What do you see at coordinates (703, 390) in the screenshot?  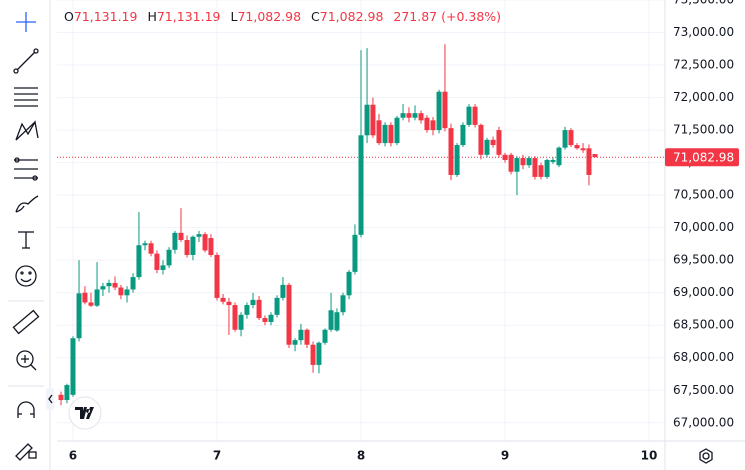 I see `y-tick-label: 67,500.00` at bounding box center [703, 390].